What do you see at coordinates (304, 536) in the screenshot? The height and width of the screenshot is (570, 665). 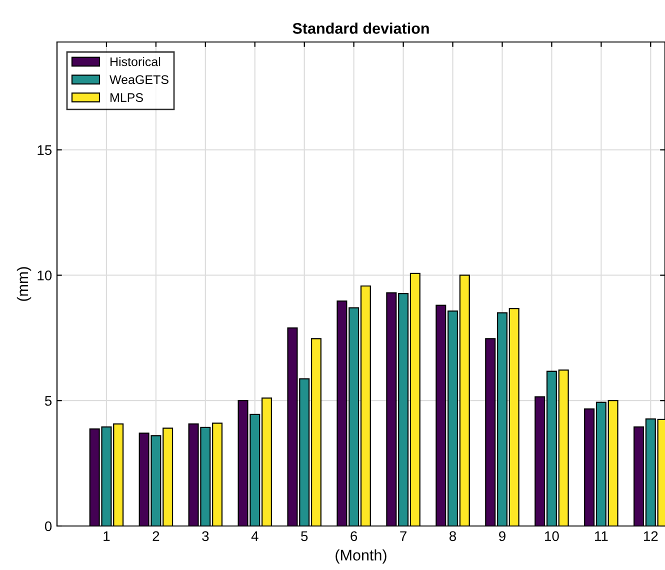 I see `x-tick-label: 5` at bounding box center [304, 536].